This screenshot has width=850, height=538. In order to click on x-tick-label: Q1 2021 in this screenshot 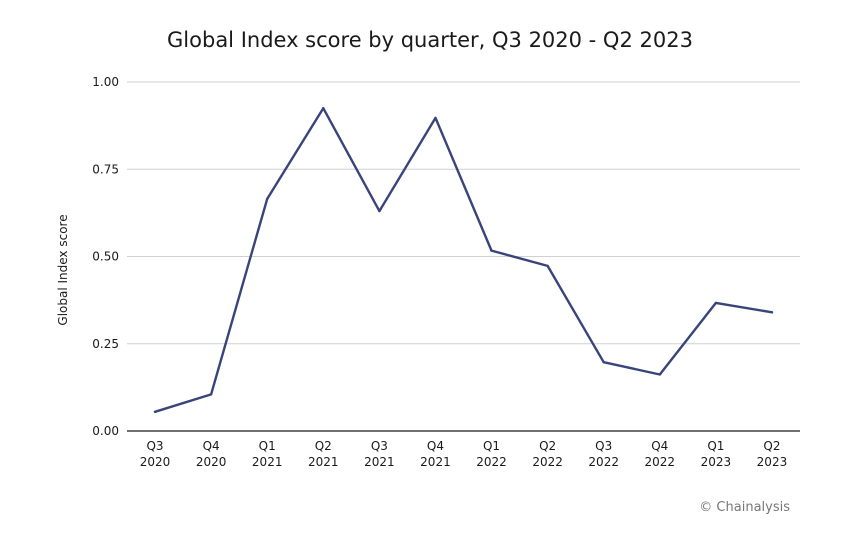, I will do `click(267, 454)`.